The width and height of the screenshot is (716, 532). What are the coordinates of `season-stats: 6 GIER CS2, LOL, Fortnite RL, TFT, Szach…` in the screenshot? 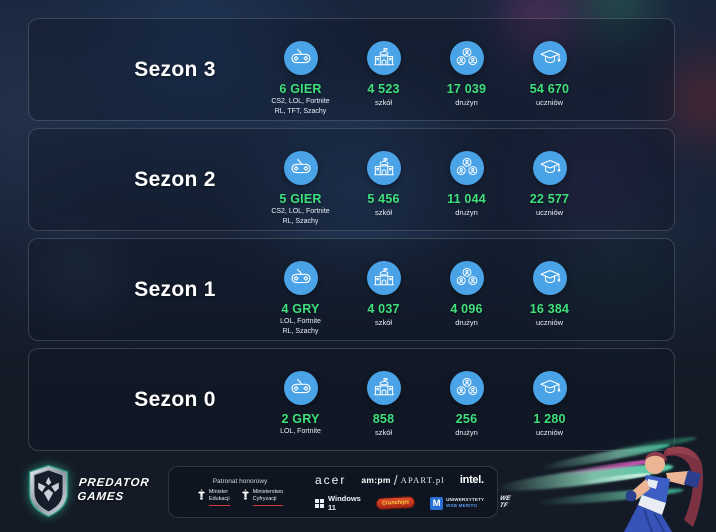 It's located at (426, 69).